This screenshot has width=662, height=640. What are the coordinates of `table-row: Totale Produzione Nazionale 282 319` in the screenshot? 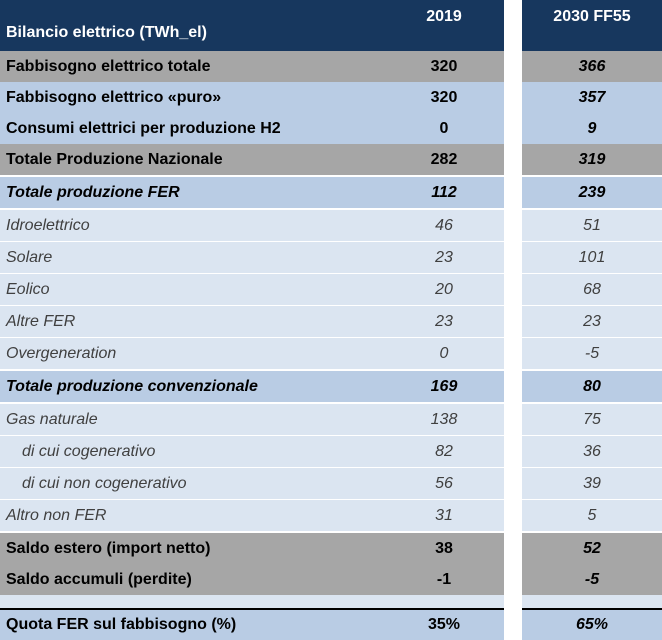 It's located at (331, 159).